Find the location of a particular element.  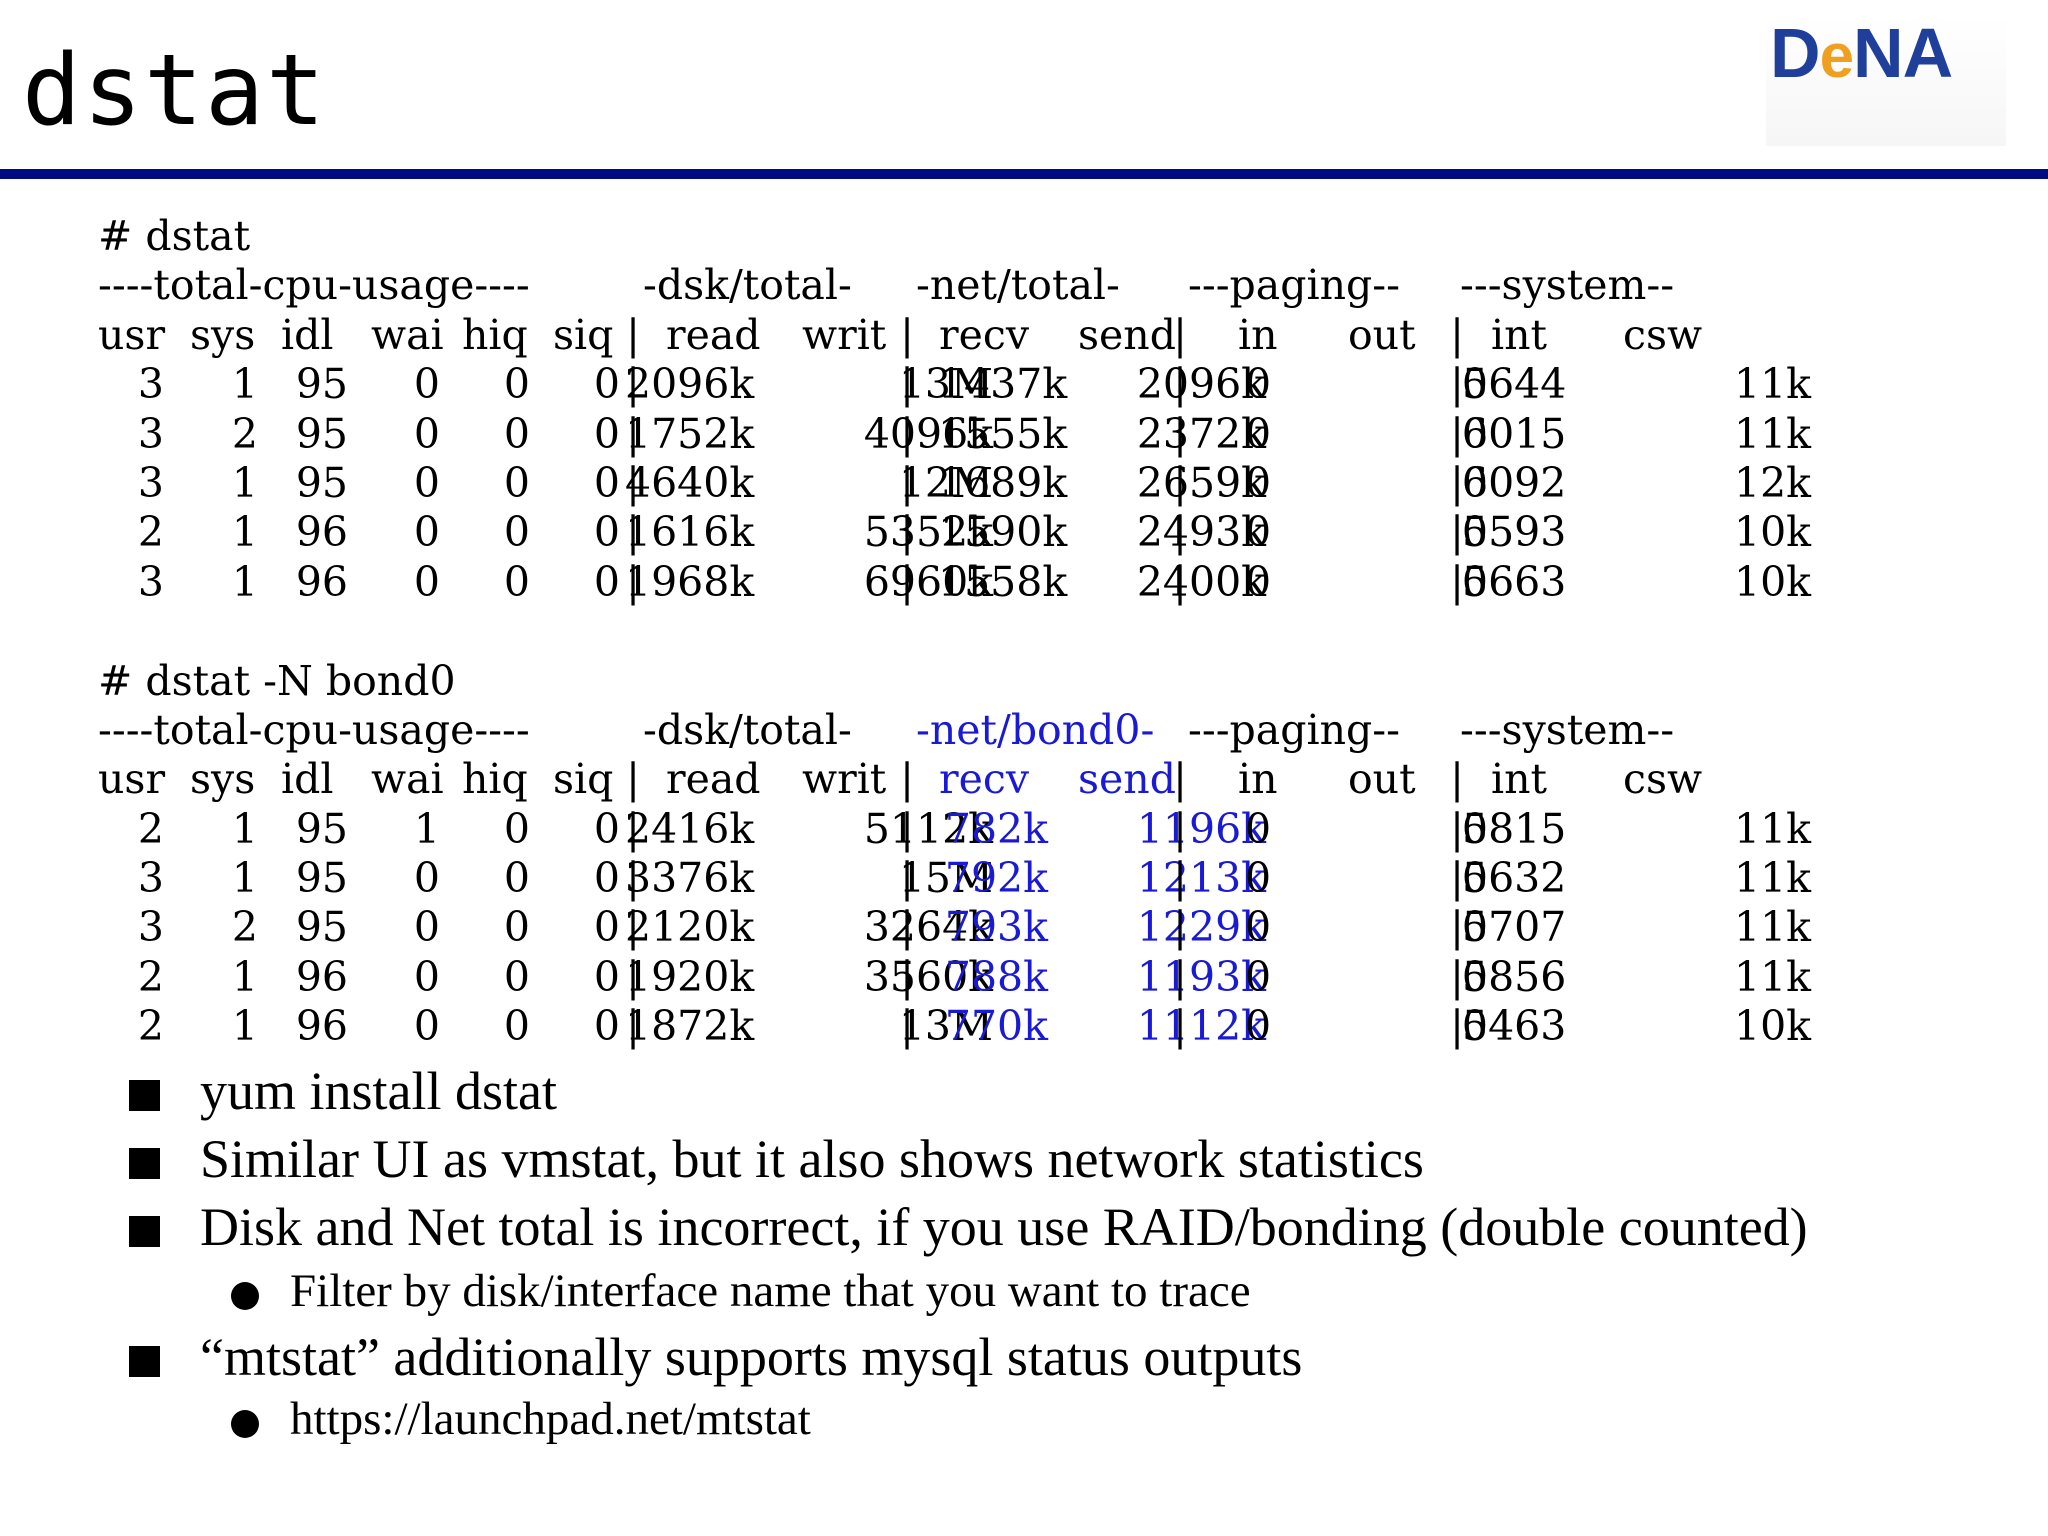

table-cell: 2096k is located at coordinates (690, 384).